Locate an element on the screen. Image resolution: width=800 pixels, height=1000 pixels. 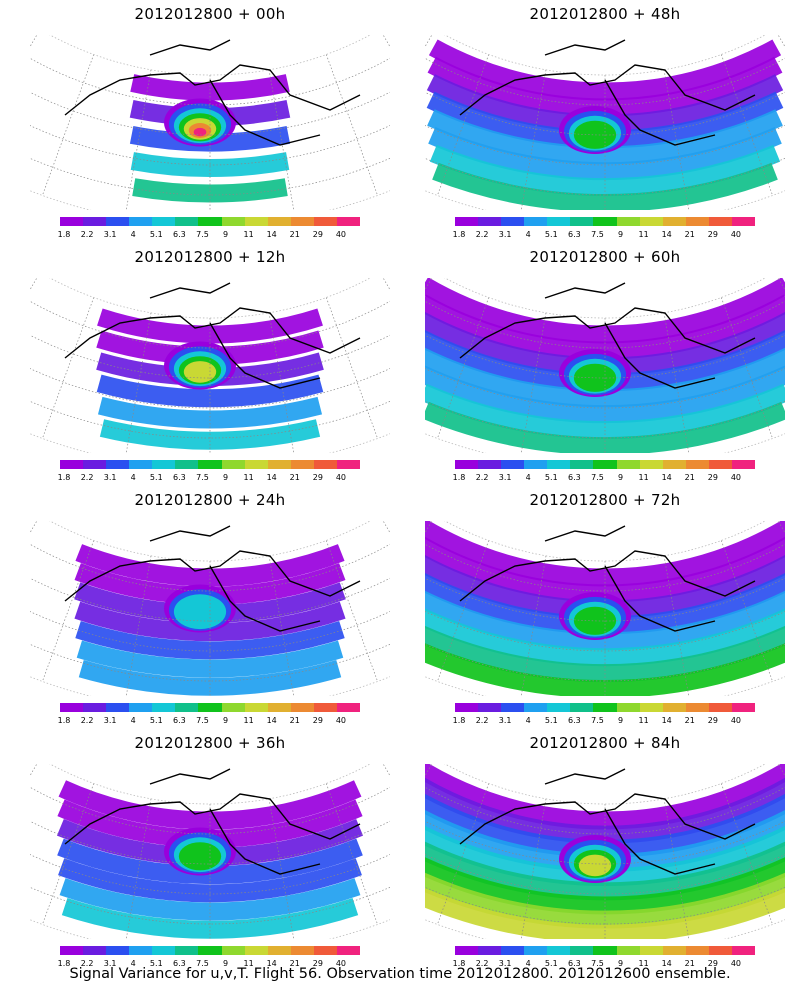
panel-title: 2012012800 + 24h is located at coordinates (210, 500).